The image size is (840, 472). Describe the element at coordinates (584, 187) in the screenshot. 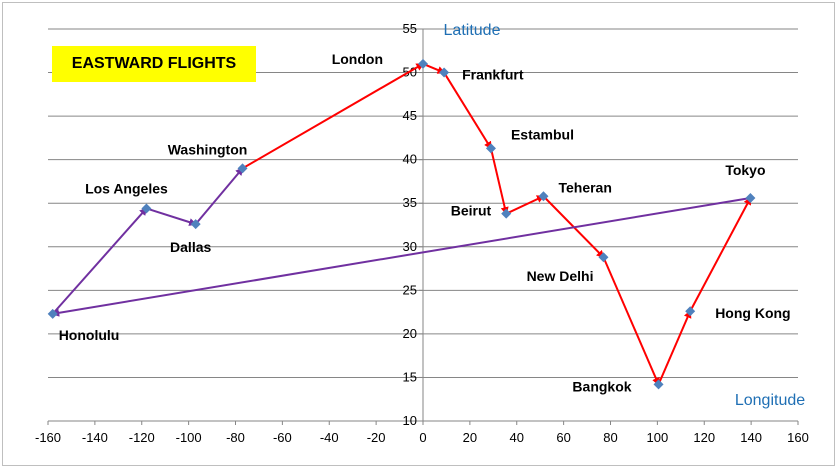

I see `city-label: Teheran` at that location.